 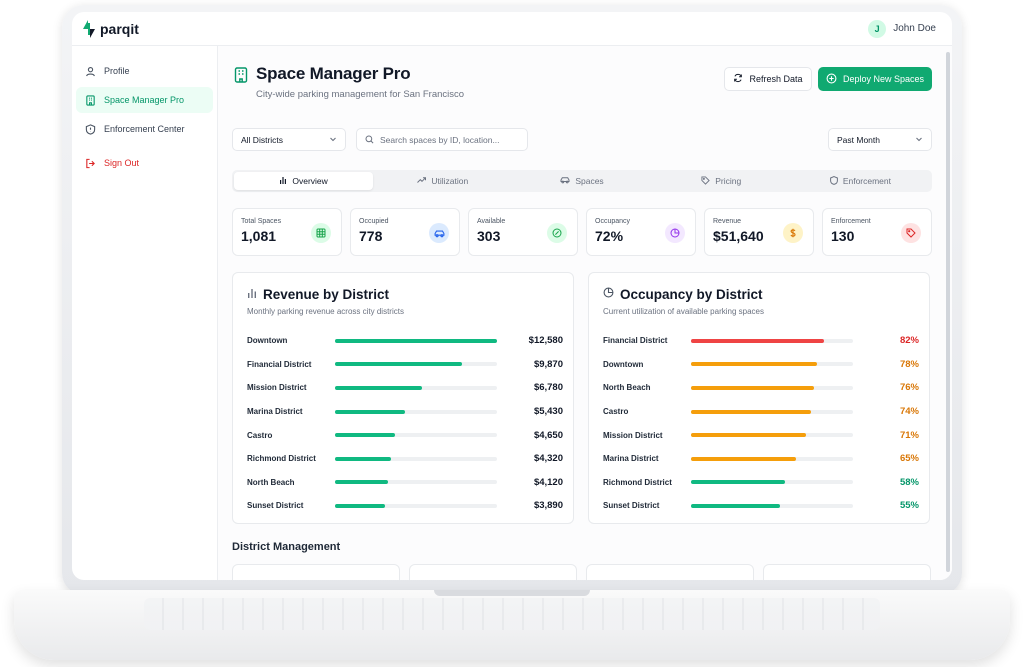 I want to click on tab-pricing: Pricing, so click(x=721, y=181).